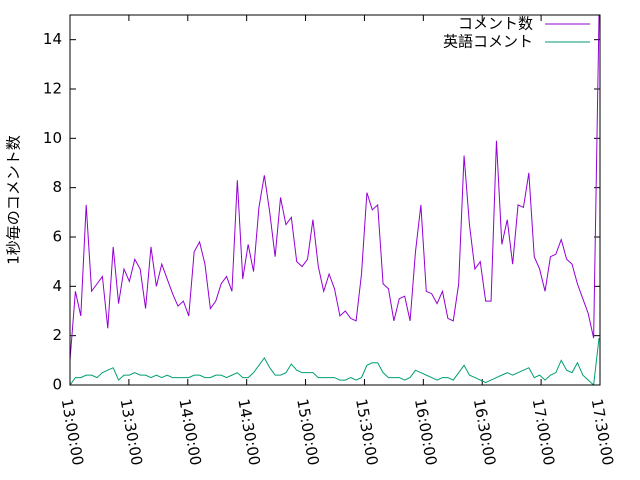 The height and width of the screenshot is (480, 640). I want to click on y-tick-label: 8, so click(57, 187).